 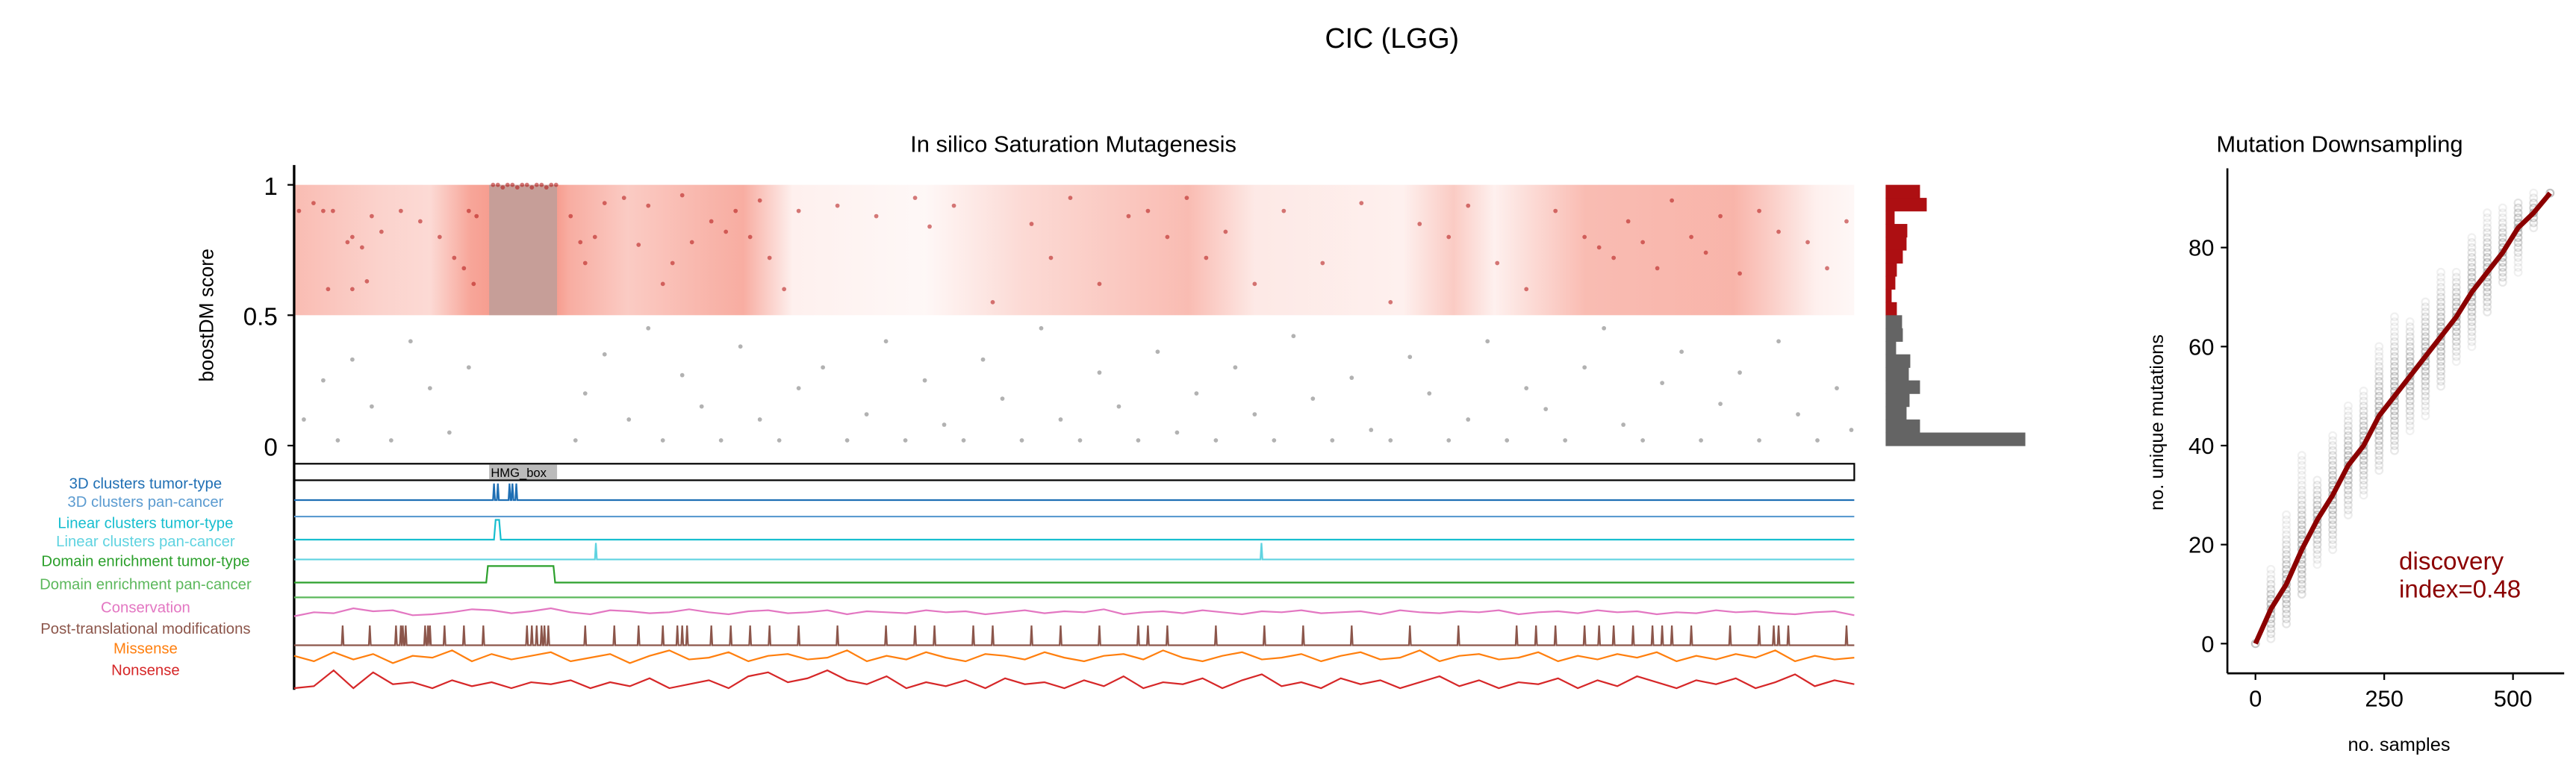 What do you see at coordinates (2201, 347) in the screenshot?
I see `ds-ytick-label: 60` at bounding box center [2201, 347].